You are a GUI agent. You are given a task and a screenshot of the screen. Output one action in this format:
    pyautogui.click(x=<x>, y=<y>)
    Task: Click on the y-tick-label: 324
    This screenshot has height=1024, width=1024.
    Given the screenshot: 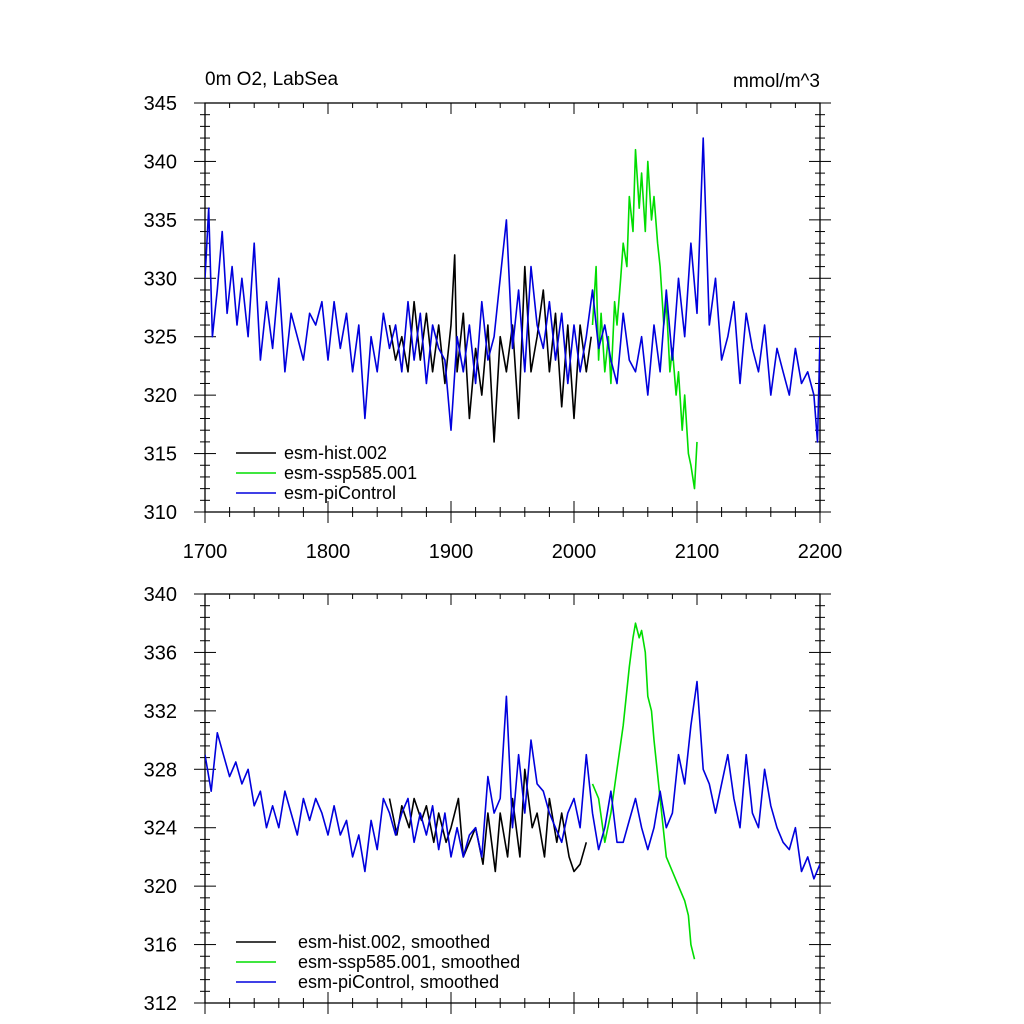 What is the action you would take?
    pyautogui.click(x=160, y=829)
    